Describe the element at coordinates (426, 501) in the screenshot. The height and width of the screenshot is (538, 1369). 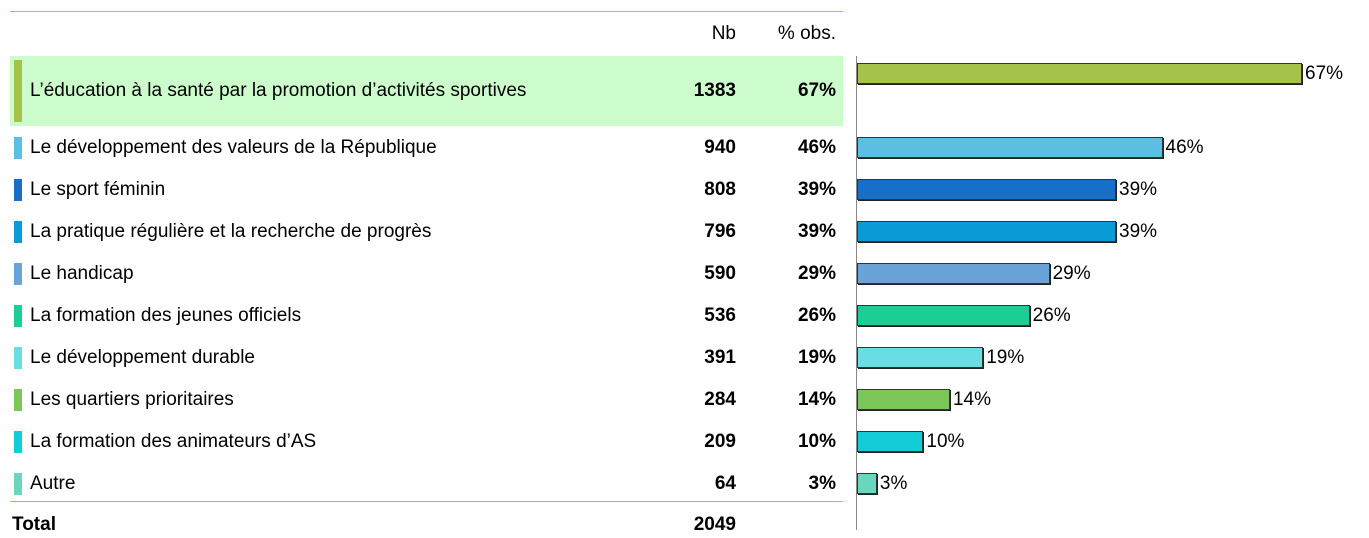
I see `bottom-rule` at that location.